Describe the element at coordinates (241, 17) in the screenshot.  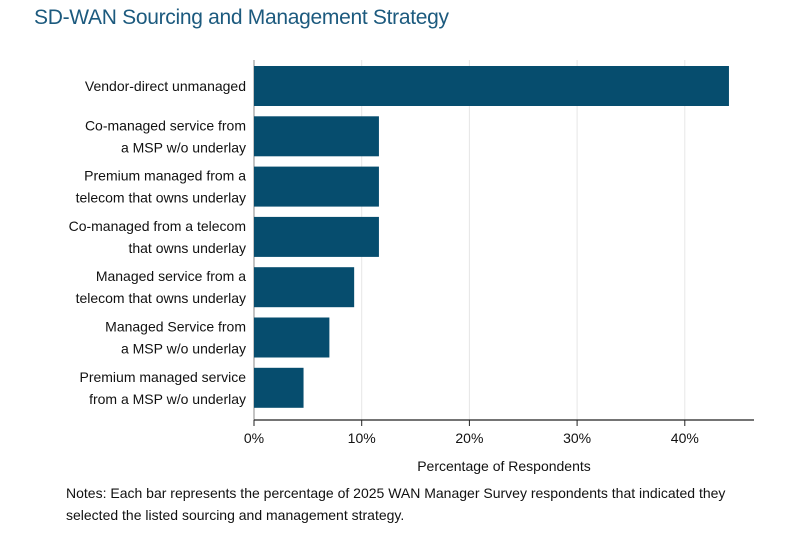
I see `chart-title: SD-WAN Sourcing and Management Strategy` at that location.